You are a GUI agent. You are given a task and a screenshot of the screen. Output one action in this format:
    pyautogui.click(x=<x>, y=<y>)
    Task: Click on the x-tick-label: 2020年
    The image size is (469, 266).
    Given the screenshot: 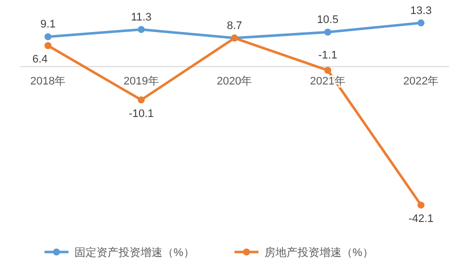 What is the action you would take?
    pyautogui.click(x=234, y=82)
    